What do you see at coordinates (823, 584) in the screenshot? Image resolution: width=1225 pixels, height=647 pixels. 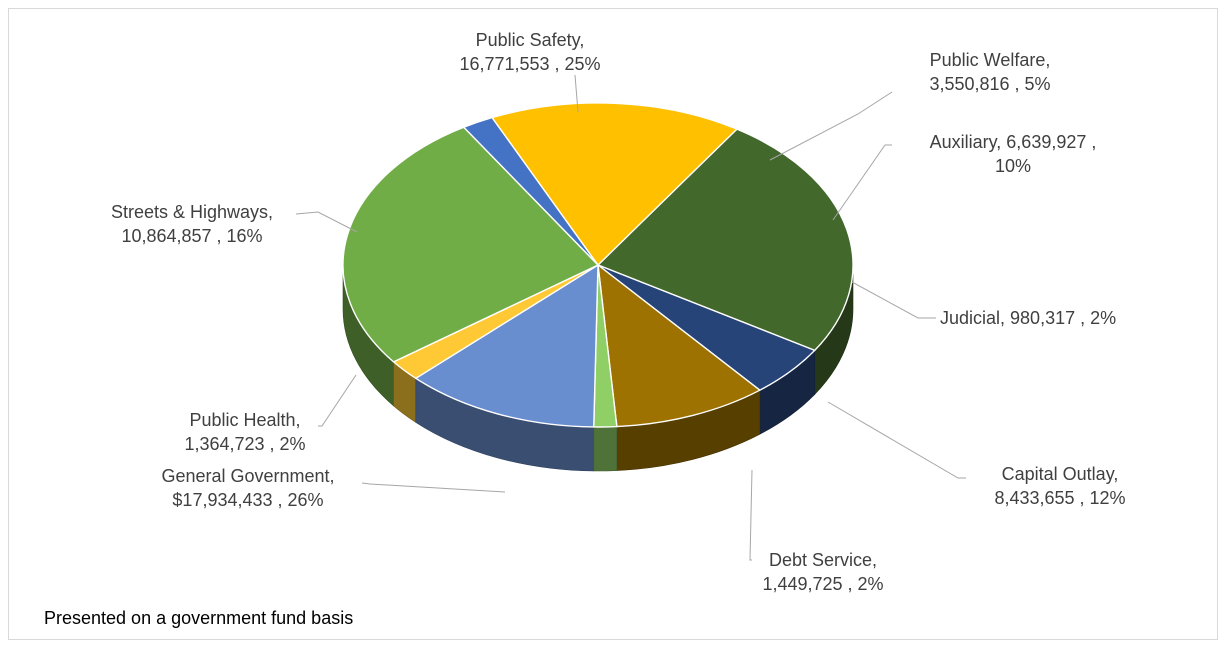 I see `label-value: 1,449,725 , 2%` at bounding box center [823, 584].